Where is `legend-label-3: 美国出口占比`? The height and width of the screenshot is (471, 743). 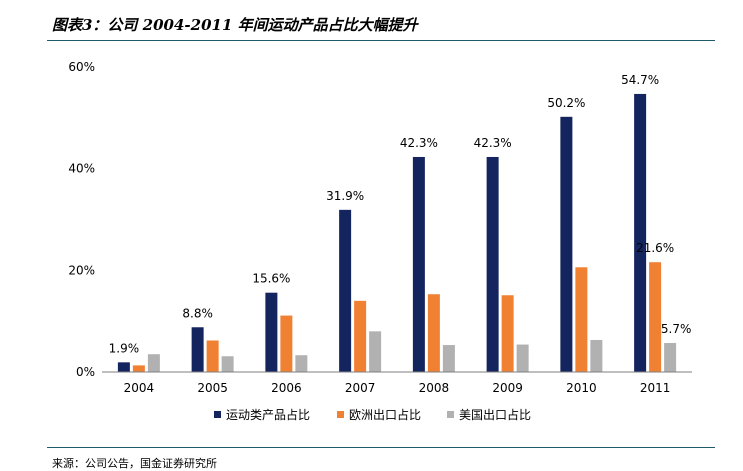 legend-label-3: 美国出口占比 is located at coordinates (495, 414).